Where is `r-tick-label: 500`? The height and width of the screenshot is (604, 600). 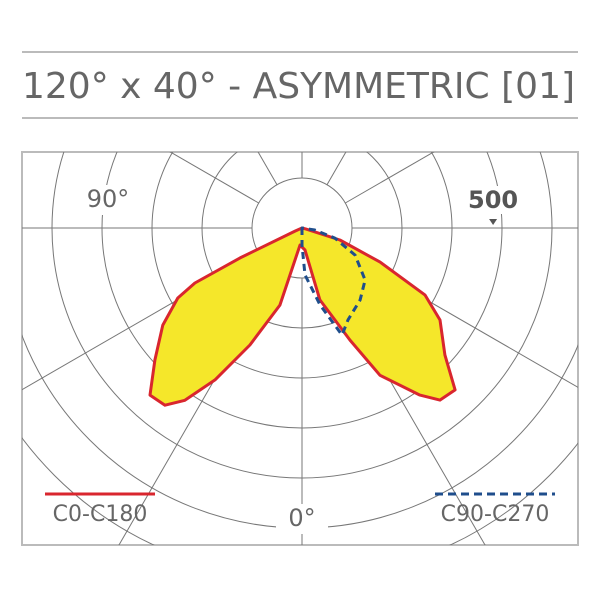 r-tick-label: 500 is located at coordinates (493, 200).